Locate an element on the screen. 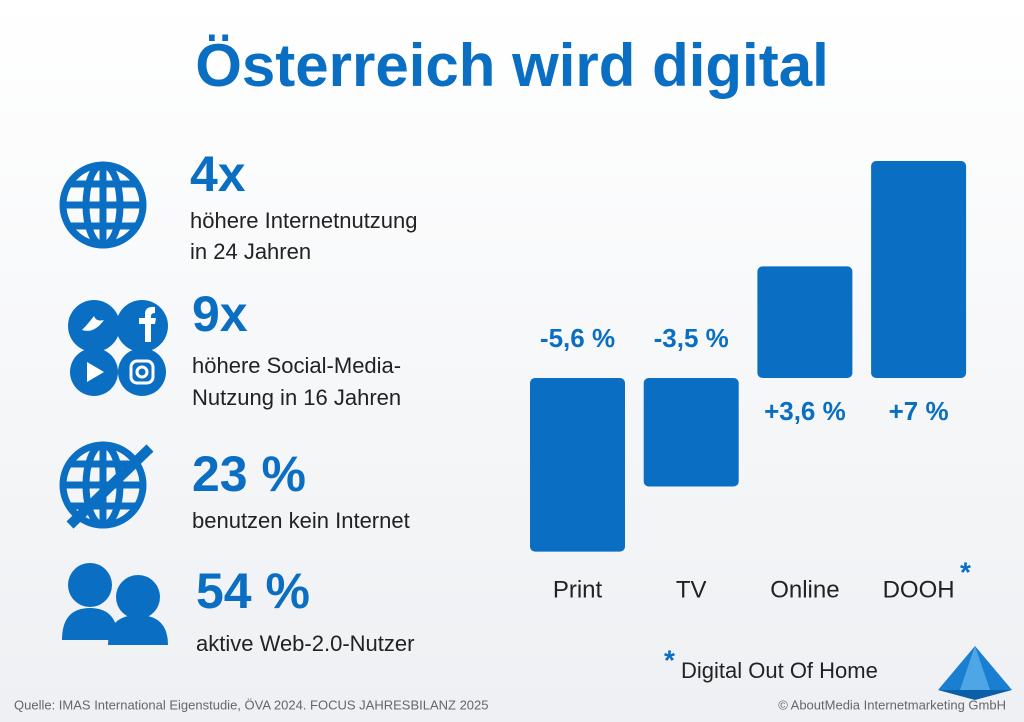  category-label: Online is located at coordinates (804, 589).